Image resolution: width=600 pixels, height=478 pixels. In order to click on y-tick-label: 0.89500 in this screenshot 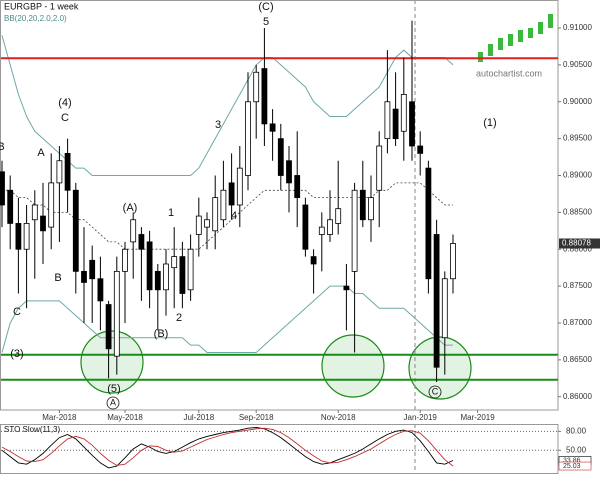, I will do `click(577, 138)`.